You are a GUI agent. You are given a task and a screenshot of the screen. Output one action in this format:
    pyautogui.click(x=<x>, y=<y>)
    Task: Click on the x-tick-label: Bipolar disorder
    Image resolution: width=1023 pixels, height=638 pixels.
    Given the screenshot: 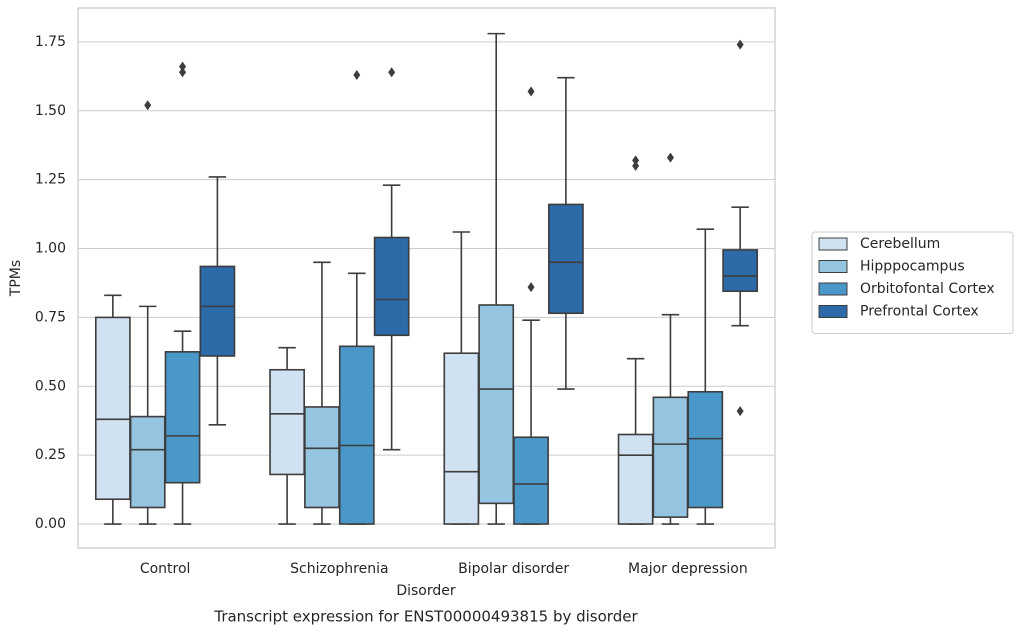 What is the action you would take?
    pyautogui.click(x=513, y=569)
    